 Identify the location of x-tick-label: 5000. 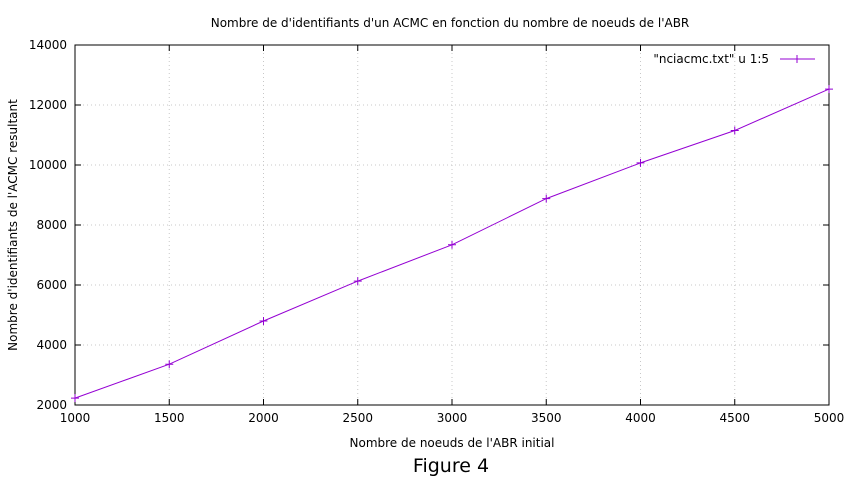
(829, 418).